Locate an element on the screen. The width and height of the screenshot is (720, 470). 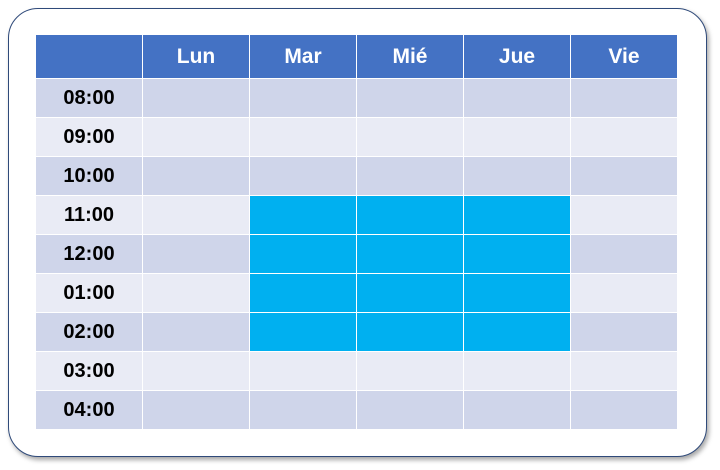
header-row: Lun Mar Mié Jue Vie is located at coordinates (356, 56).